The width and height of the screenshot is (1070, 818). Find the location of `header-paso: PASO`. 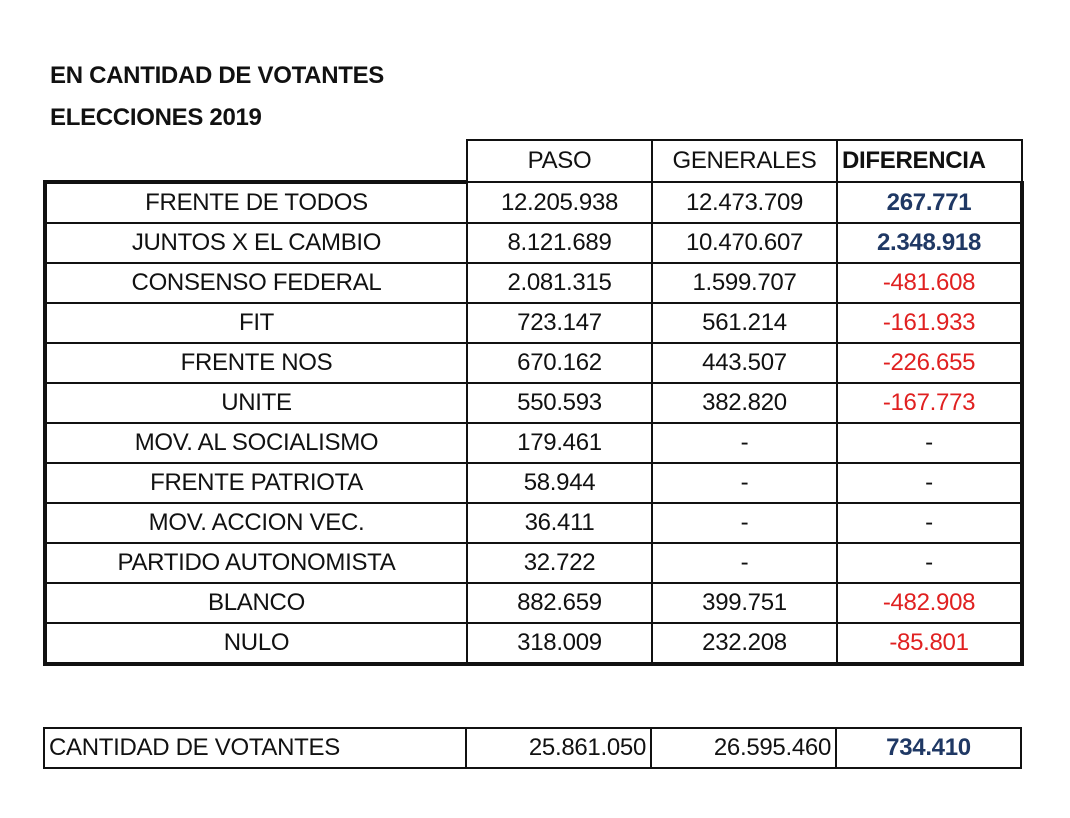

header-paso: PASO is located at coordinates (559, 161).